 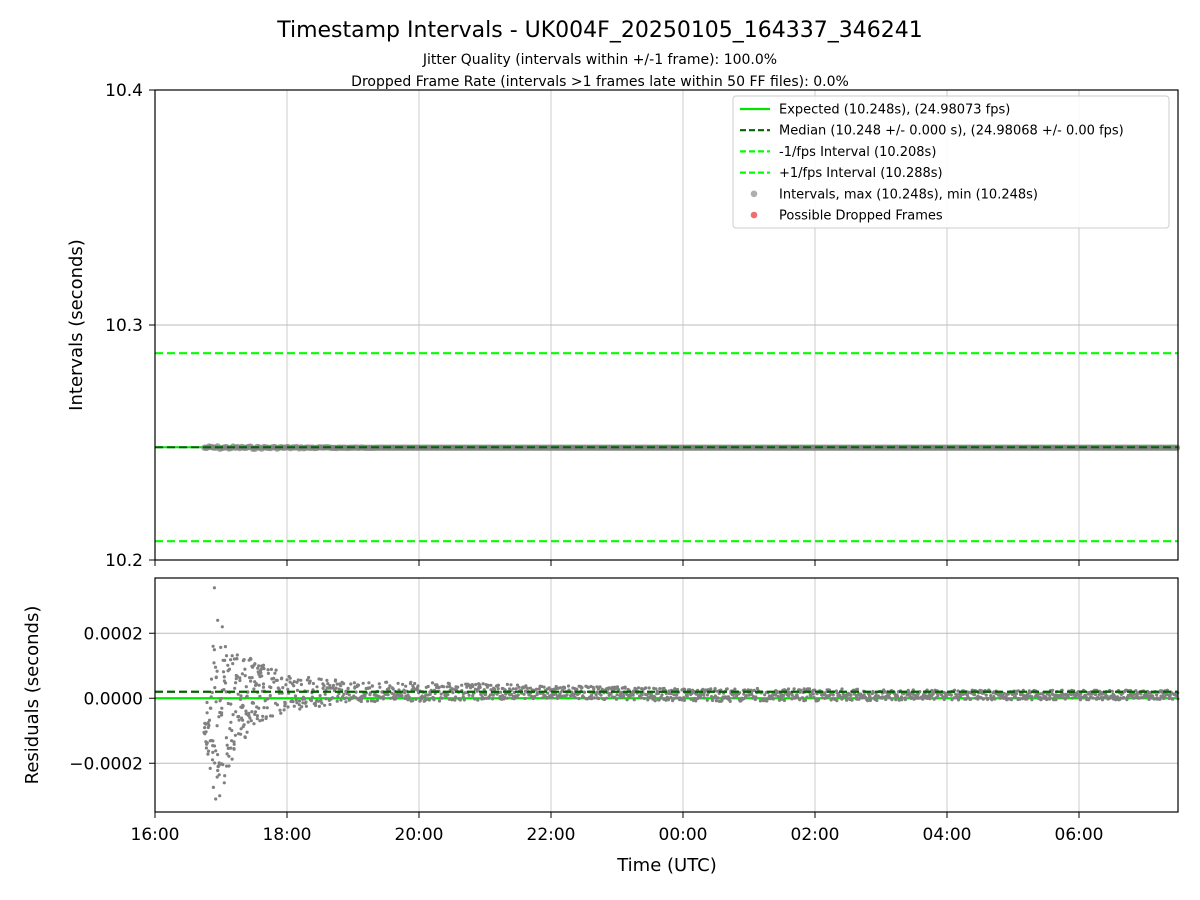 What do you see at coordinates (124, 326) in the screenshot?
I see `intervals-y-tick-label: 10.3` at bounding box center [124, 326].